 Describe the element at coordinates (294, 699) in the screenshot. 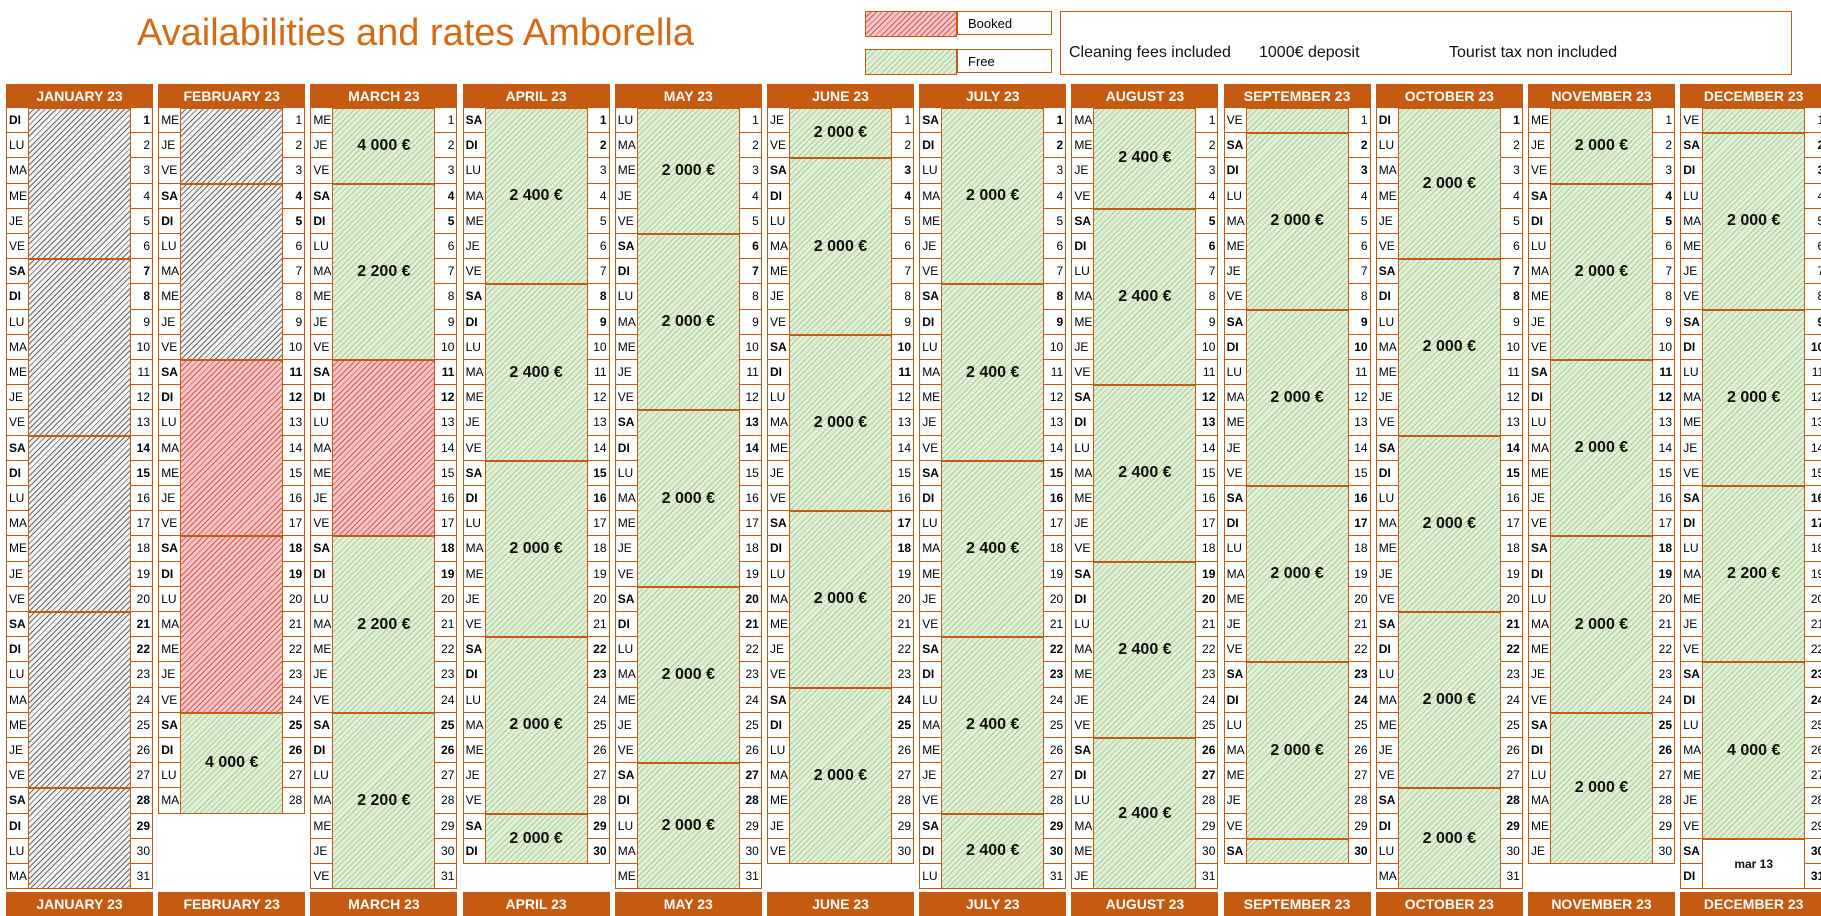

I see `day-number: 24` at that location.